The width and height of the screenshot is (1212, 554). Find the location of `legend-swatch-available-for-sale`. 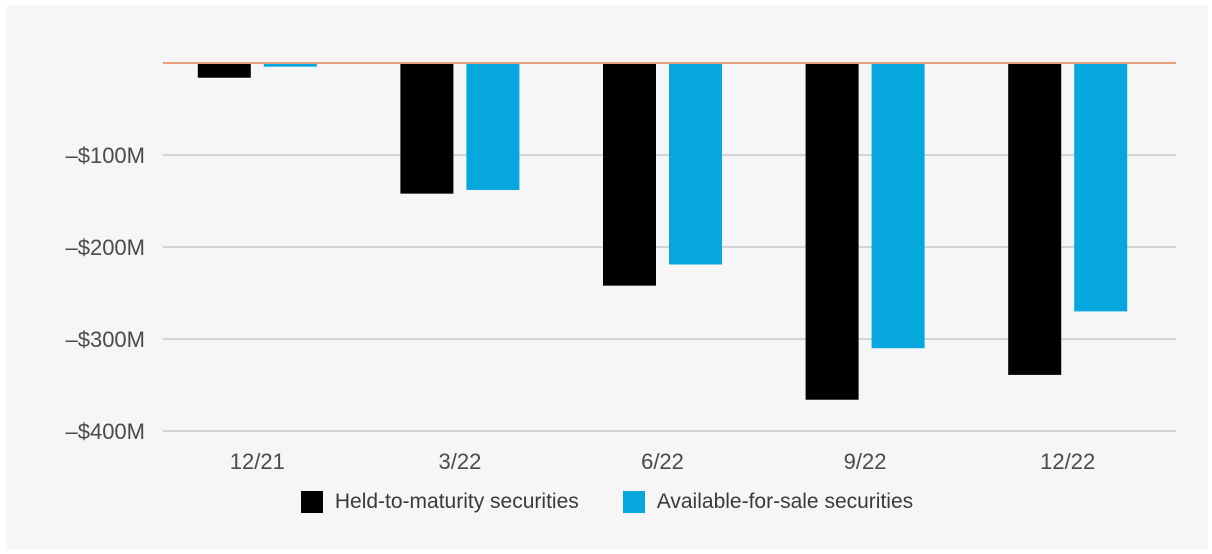

legend-swatch-available-for-sale is located at coordinates (633, 502).